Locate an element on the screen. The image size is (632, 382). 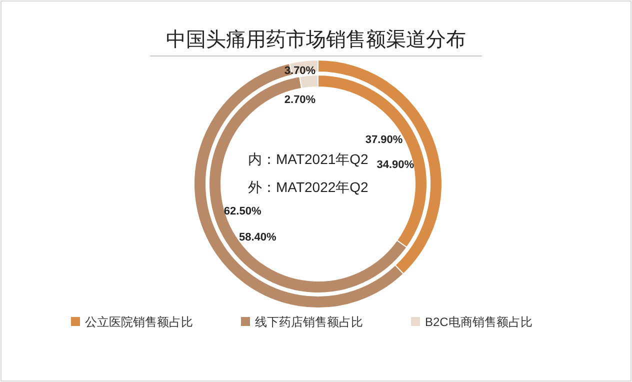
legend-label: B2C电商销售额占比 is located at coordinates (478, 322).